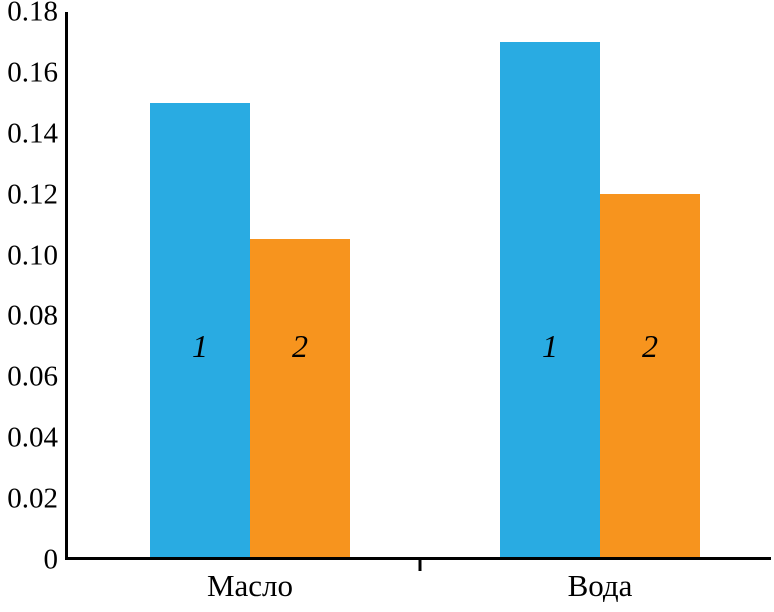 The width and height of the screenshot is (774, 612). What do you see at coordinates (32, 194) in the screenshot?
I see `y-tick-label: 0.12` at bounding box center [32, 194].